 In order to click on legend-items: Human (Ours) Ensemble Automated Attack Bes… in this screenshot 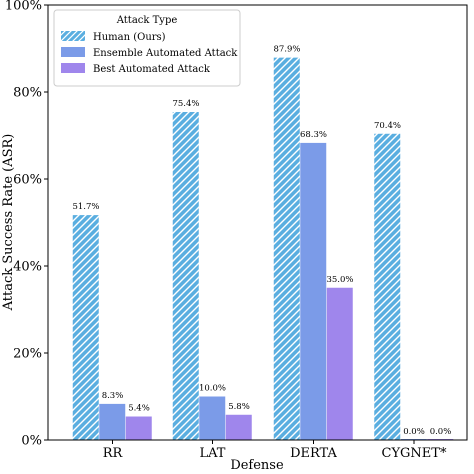, I will do `click(149, 53)`.